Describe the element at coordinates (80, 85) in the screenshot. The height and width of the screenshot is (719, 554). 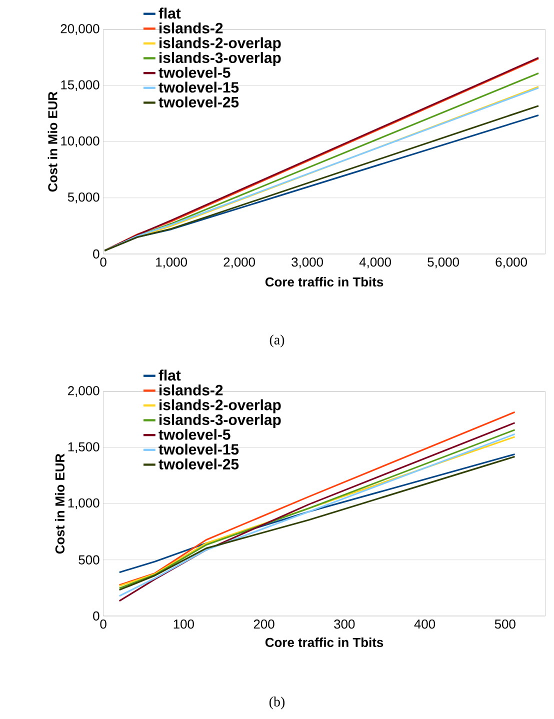
I see `y-tick-label: 15,000` at that location.